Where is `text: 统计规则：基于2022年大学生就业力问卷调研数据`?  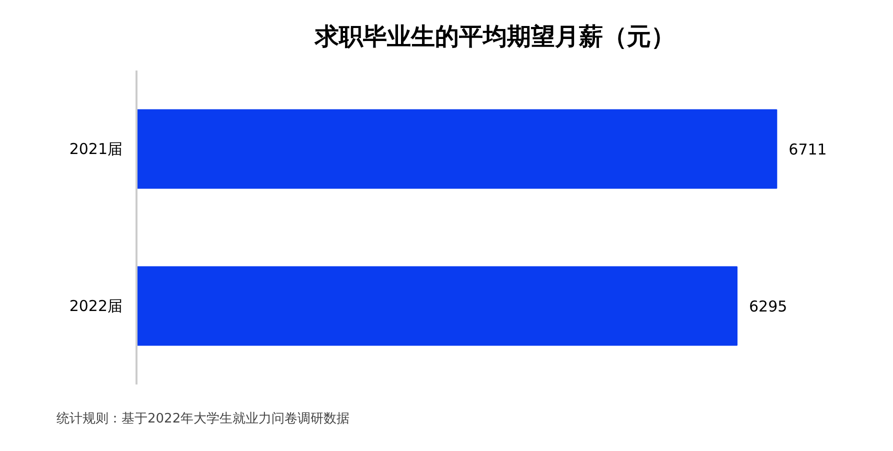 text: 统计规则：基于2022年大学生就业力问卷调研数据 is located at coordinates (203, 419).